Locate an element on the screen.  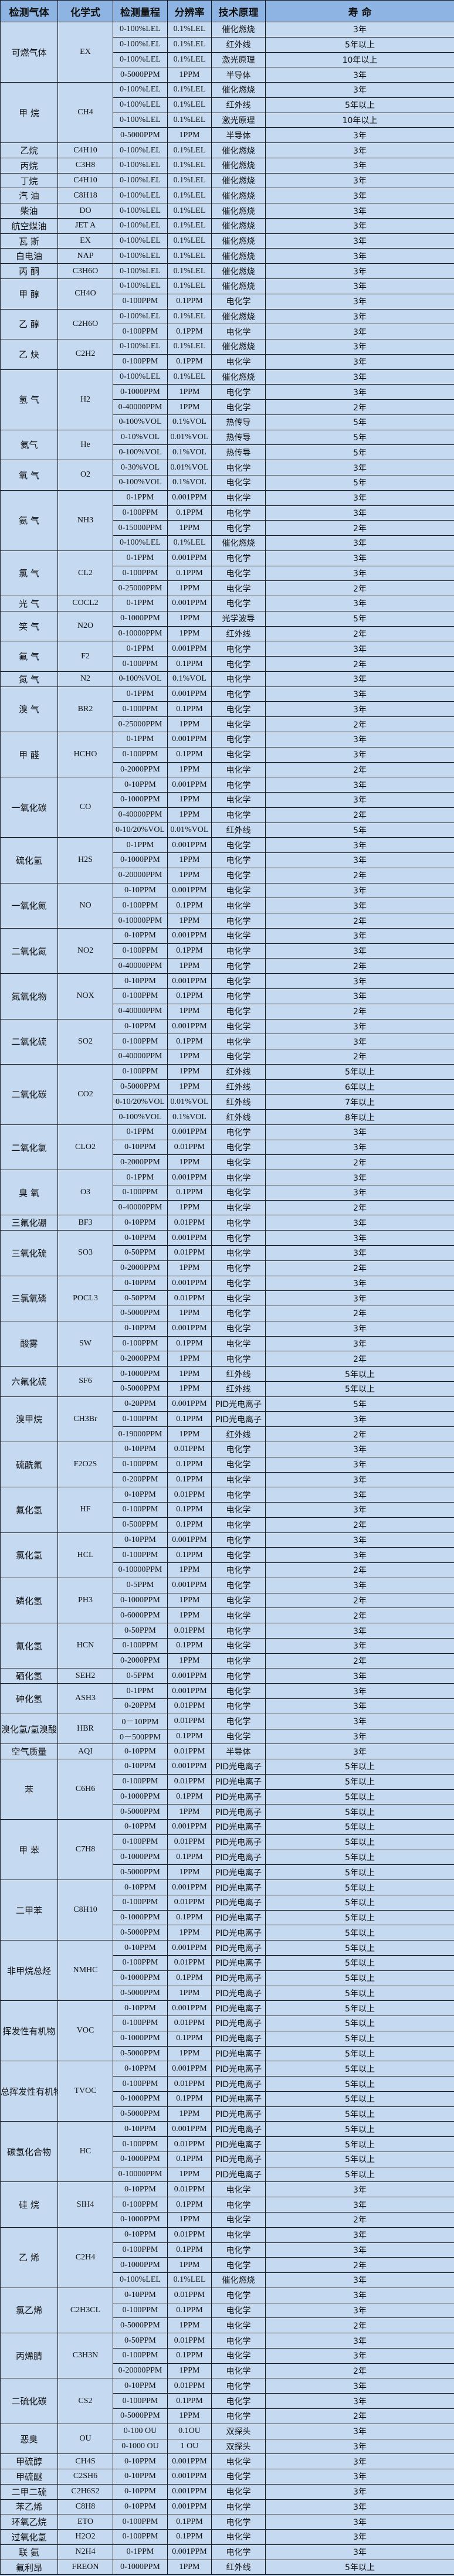
technology-cell: 红外线 is located at coordinates (238, 2567).